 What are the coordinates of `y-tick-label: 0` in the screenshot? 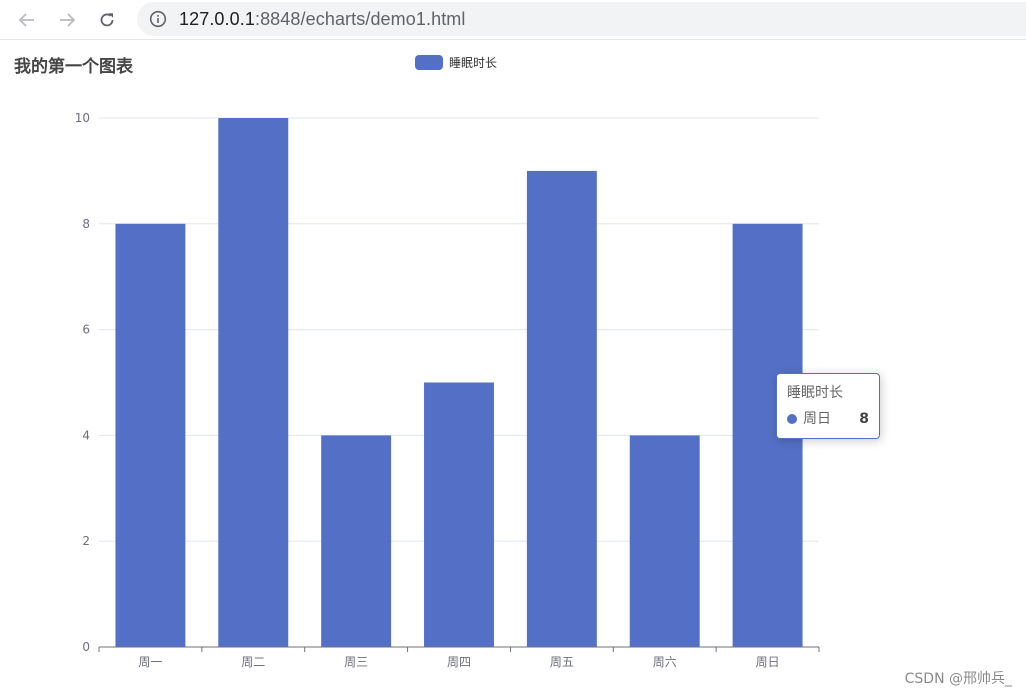 It's located at (86, 647).